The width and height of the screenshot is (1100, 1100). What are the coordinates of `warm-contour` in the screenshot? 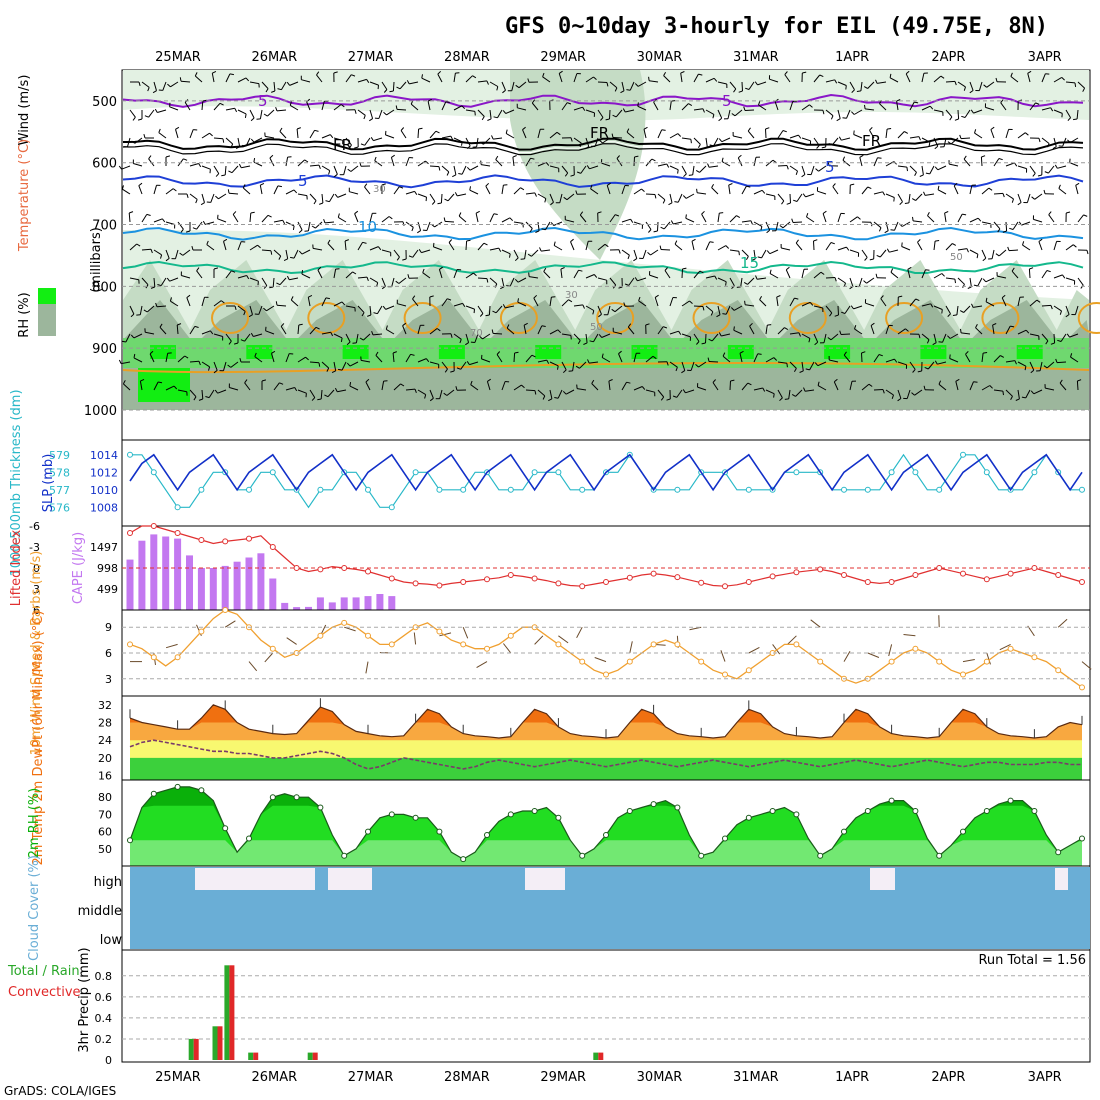 It's located at (230, 318).